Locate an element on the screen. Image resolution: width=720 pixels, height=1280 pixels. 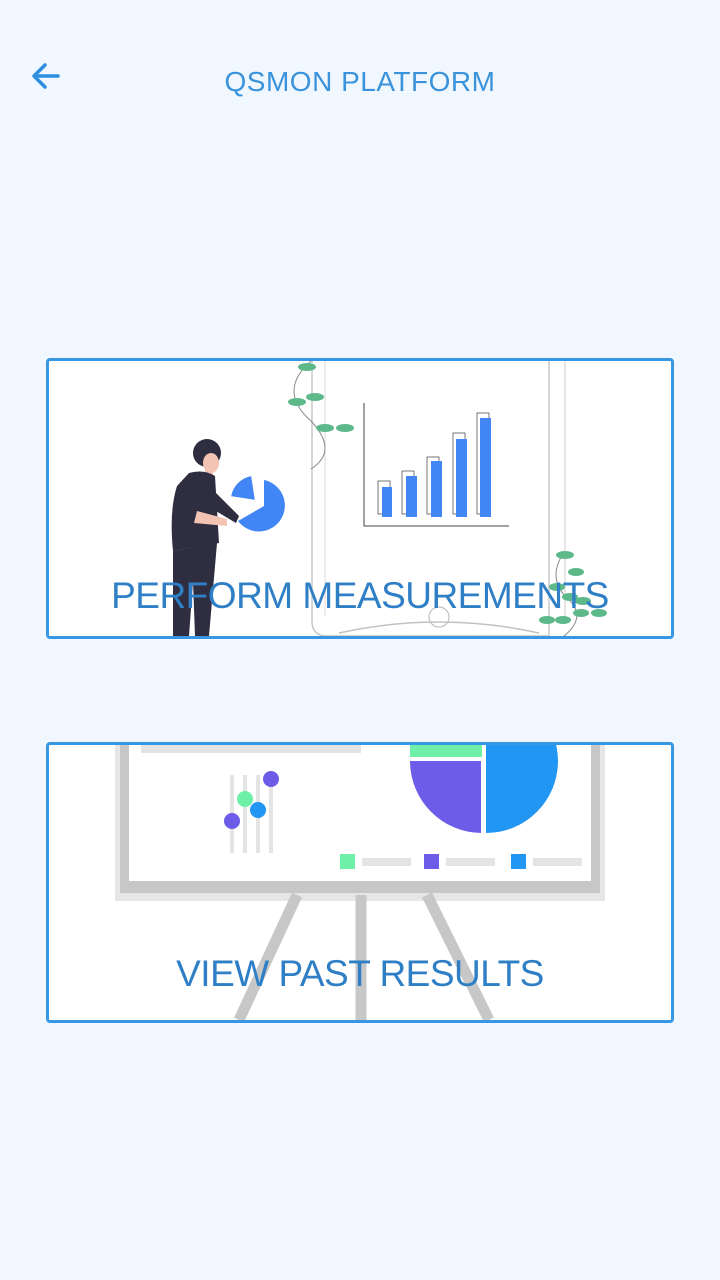
person-presenting-chart-illustration is located at coordinates (389, 498).